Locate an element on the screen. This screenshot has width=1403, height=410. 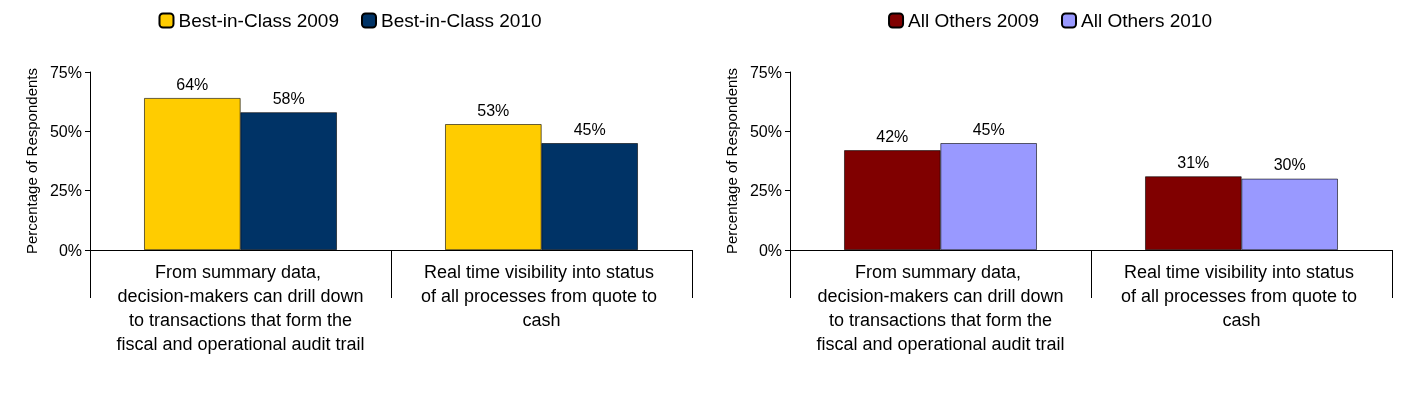
data-label: 58% is located at coordinates (288, 98).